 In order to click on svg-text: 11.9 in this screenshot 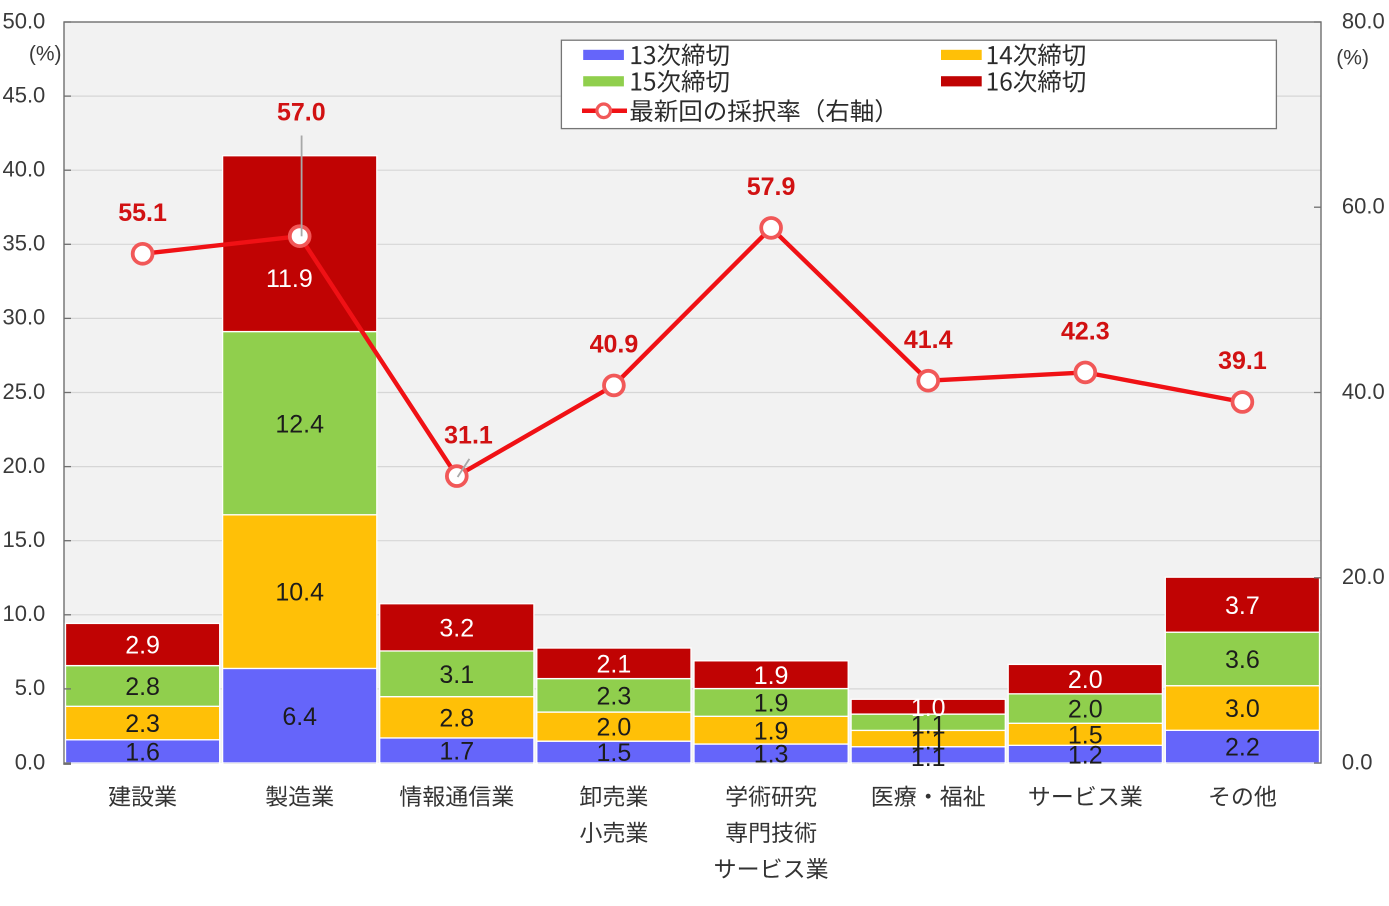, I will do `click(289, 279)`.